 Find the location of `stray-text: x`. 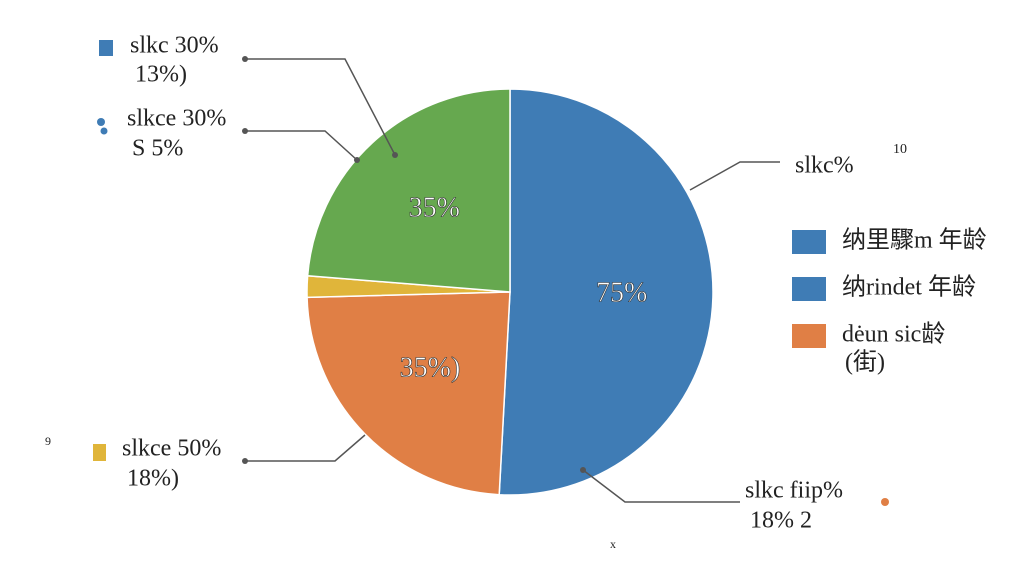

stray-text: x is located at coordinates (613, 544).